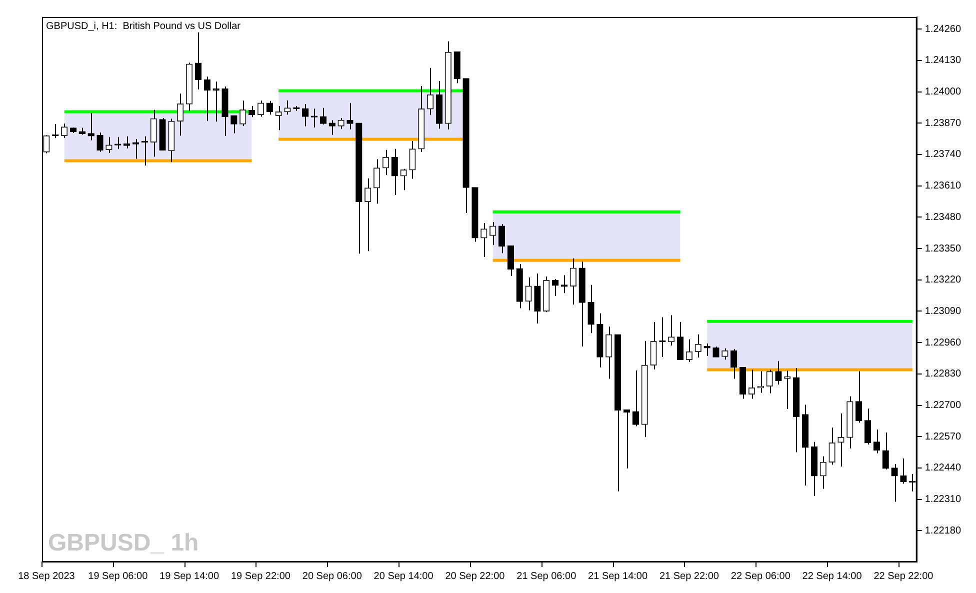 This screenshot has height=593, width=976. I want to click on y-tick-label: 1.24130, so click(943, 60).